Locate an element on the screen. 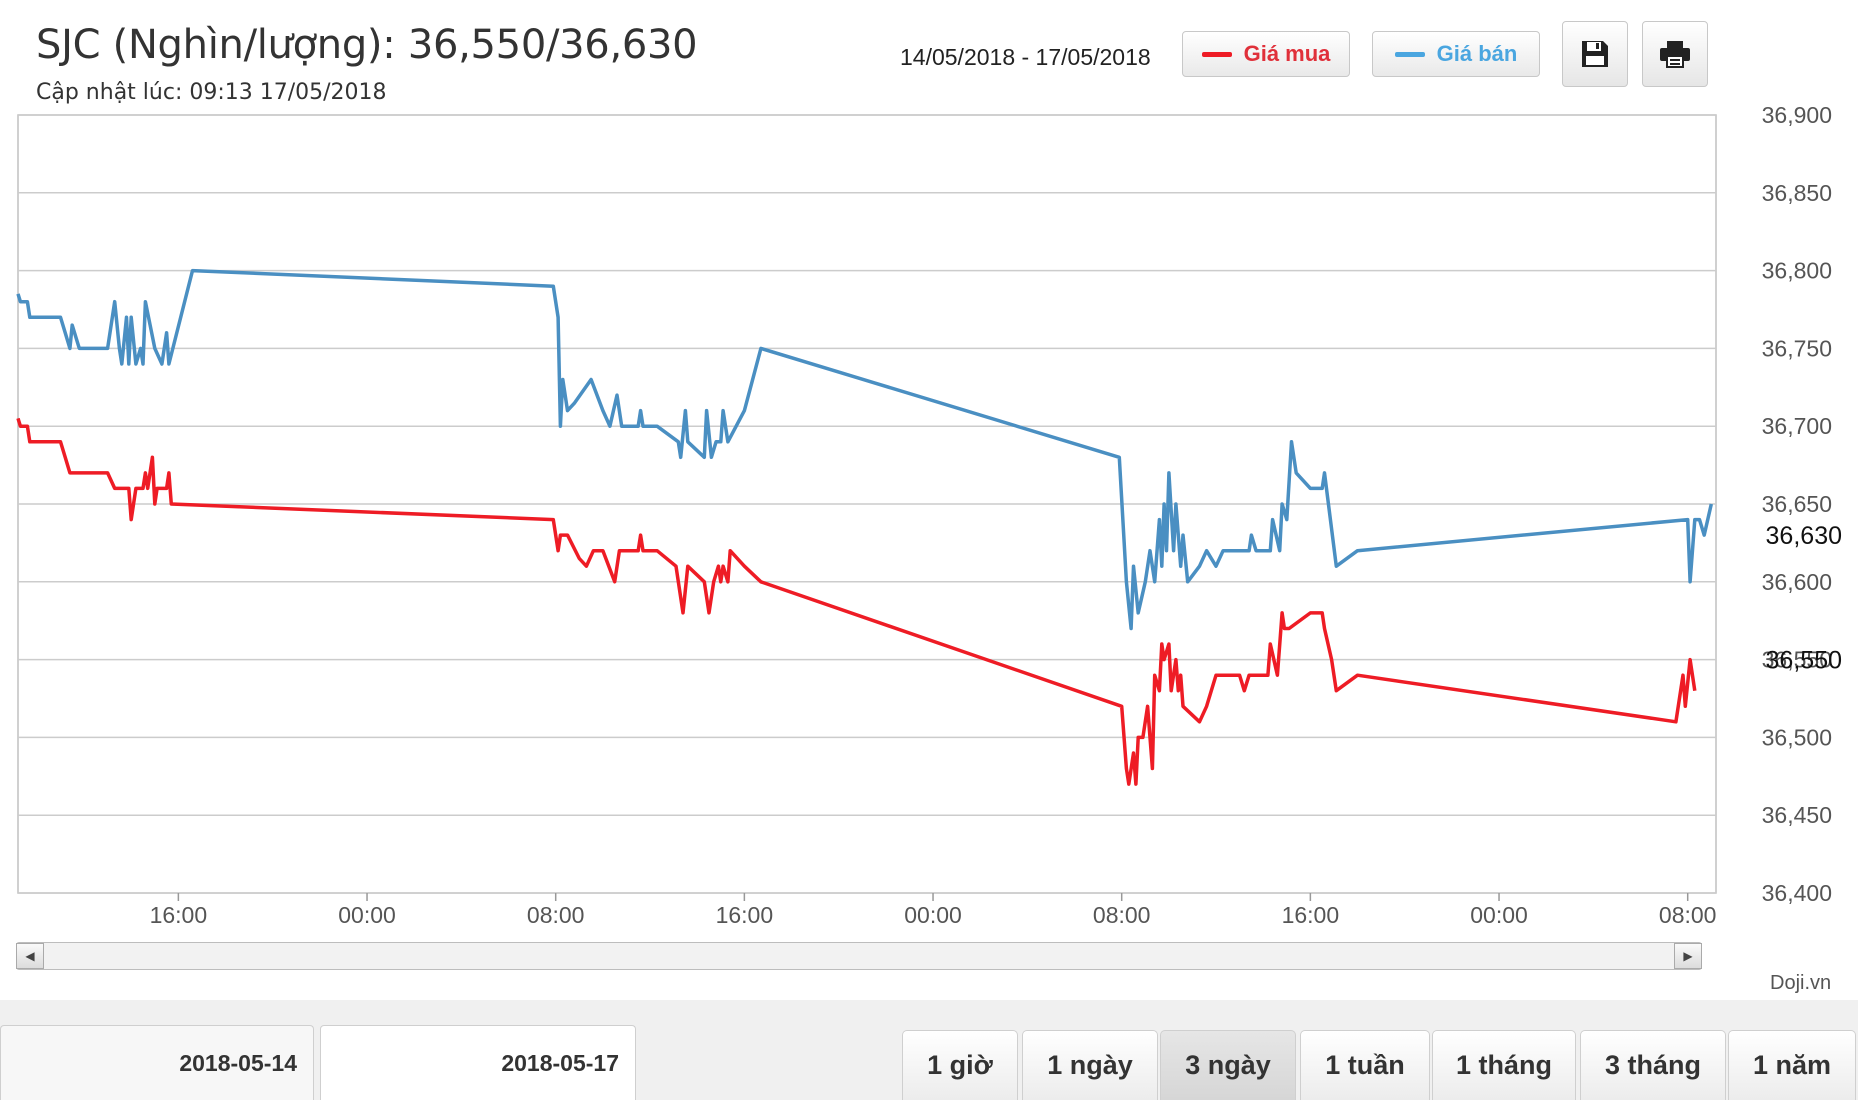  legend-sell-button: Giá bán is located at coordinates (1456, 54).